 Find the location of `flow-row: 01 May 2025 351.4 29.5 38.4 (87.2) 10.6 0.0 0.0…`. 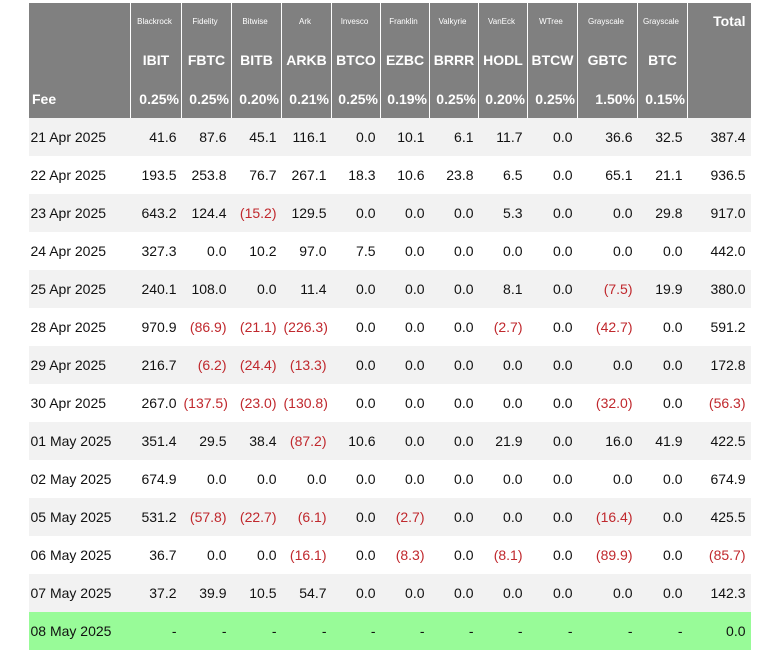

flow-row: 01 May 2025 351.4 29.5 38.4 (87.2) 10.6 0.0 0.0… is located at coordinates (389, 441).